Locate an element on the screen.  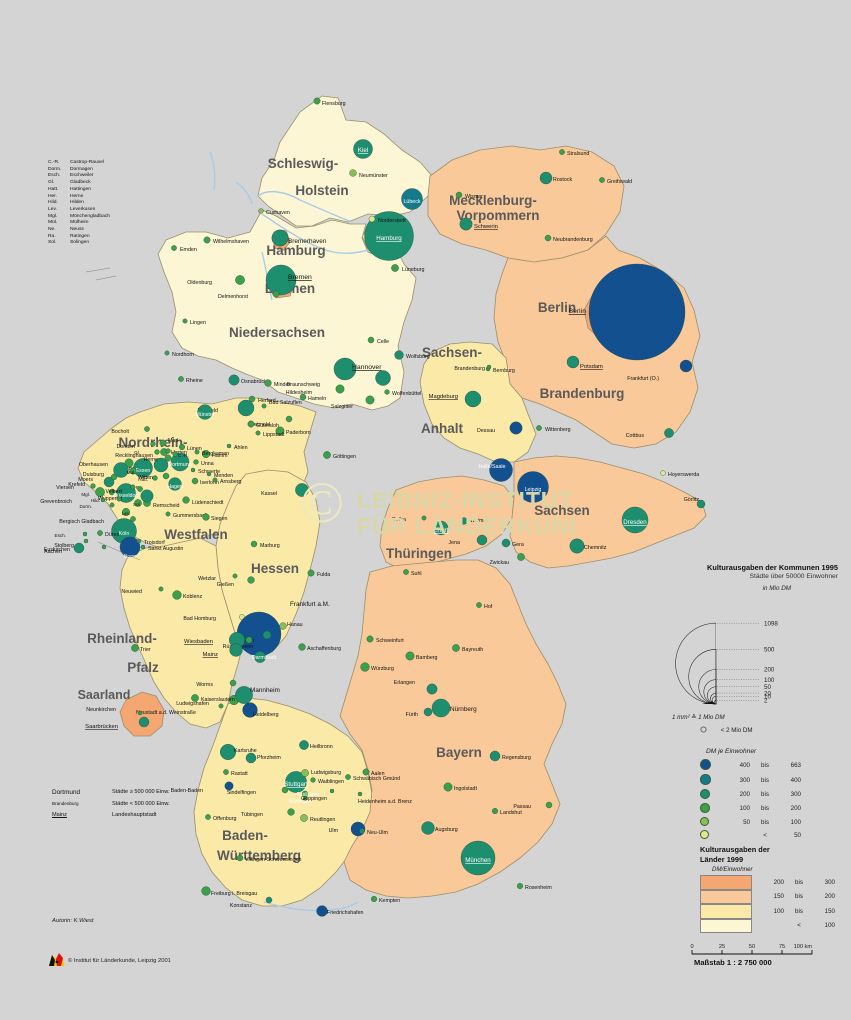
city-circle: Kempten is located at coordinates (374, 899).